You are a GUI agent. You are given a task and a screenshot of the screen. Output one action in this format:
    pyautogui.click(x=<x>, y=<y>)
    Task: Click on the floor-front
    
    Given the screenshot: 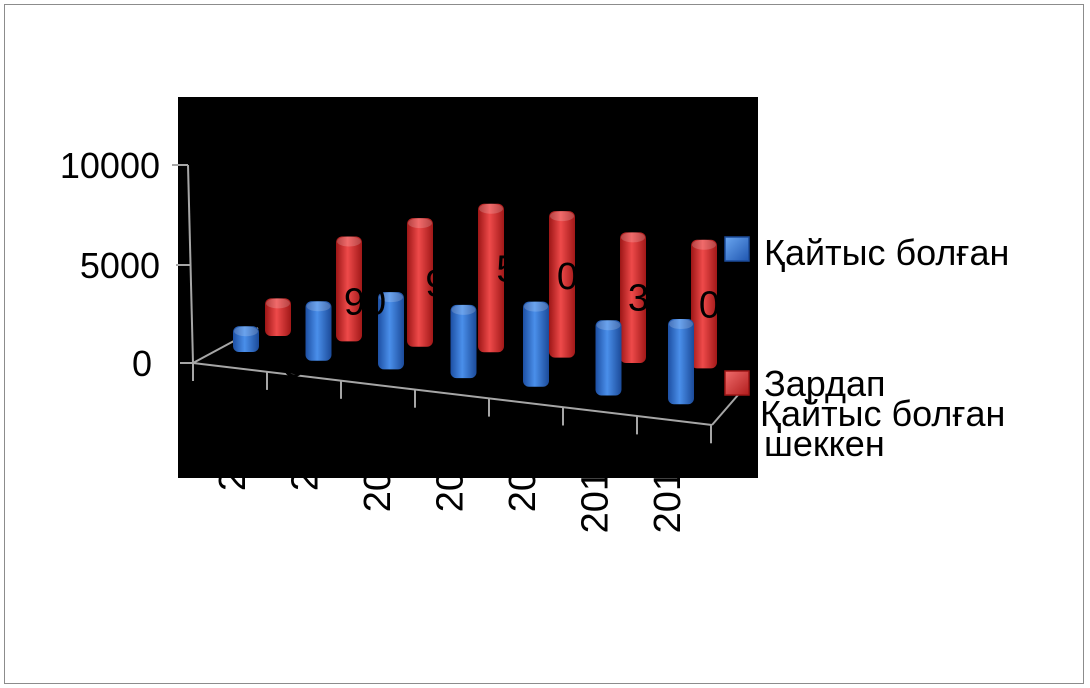 What is the action you would take?
    pyautogui.click(x=452, y=394)
    